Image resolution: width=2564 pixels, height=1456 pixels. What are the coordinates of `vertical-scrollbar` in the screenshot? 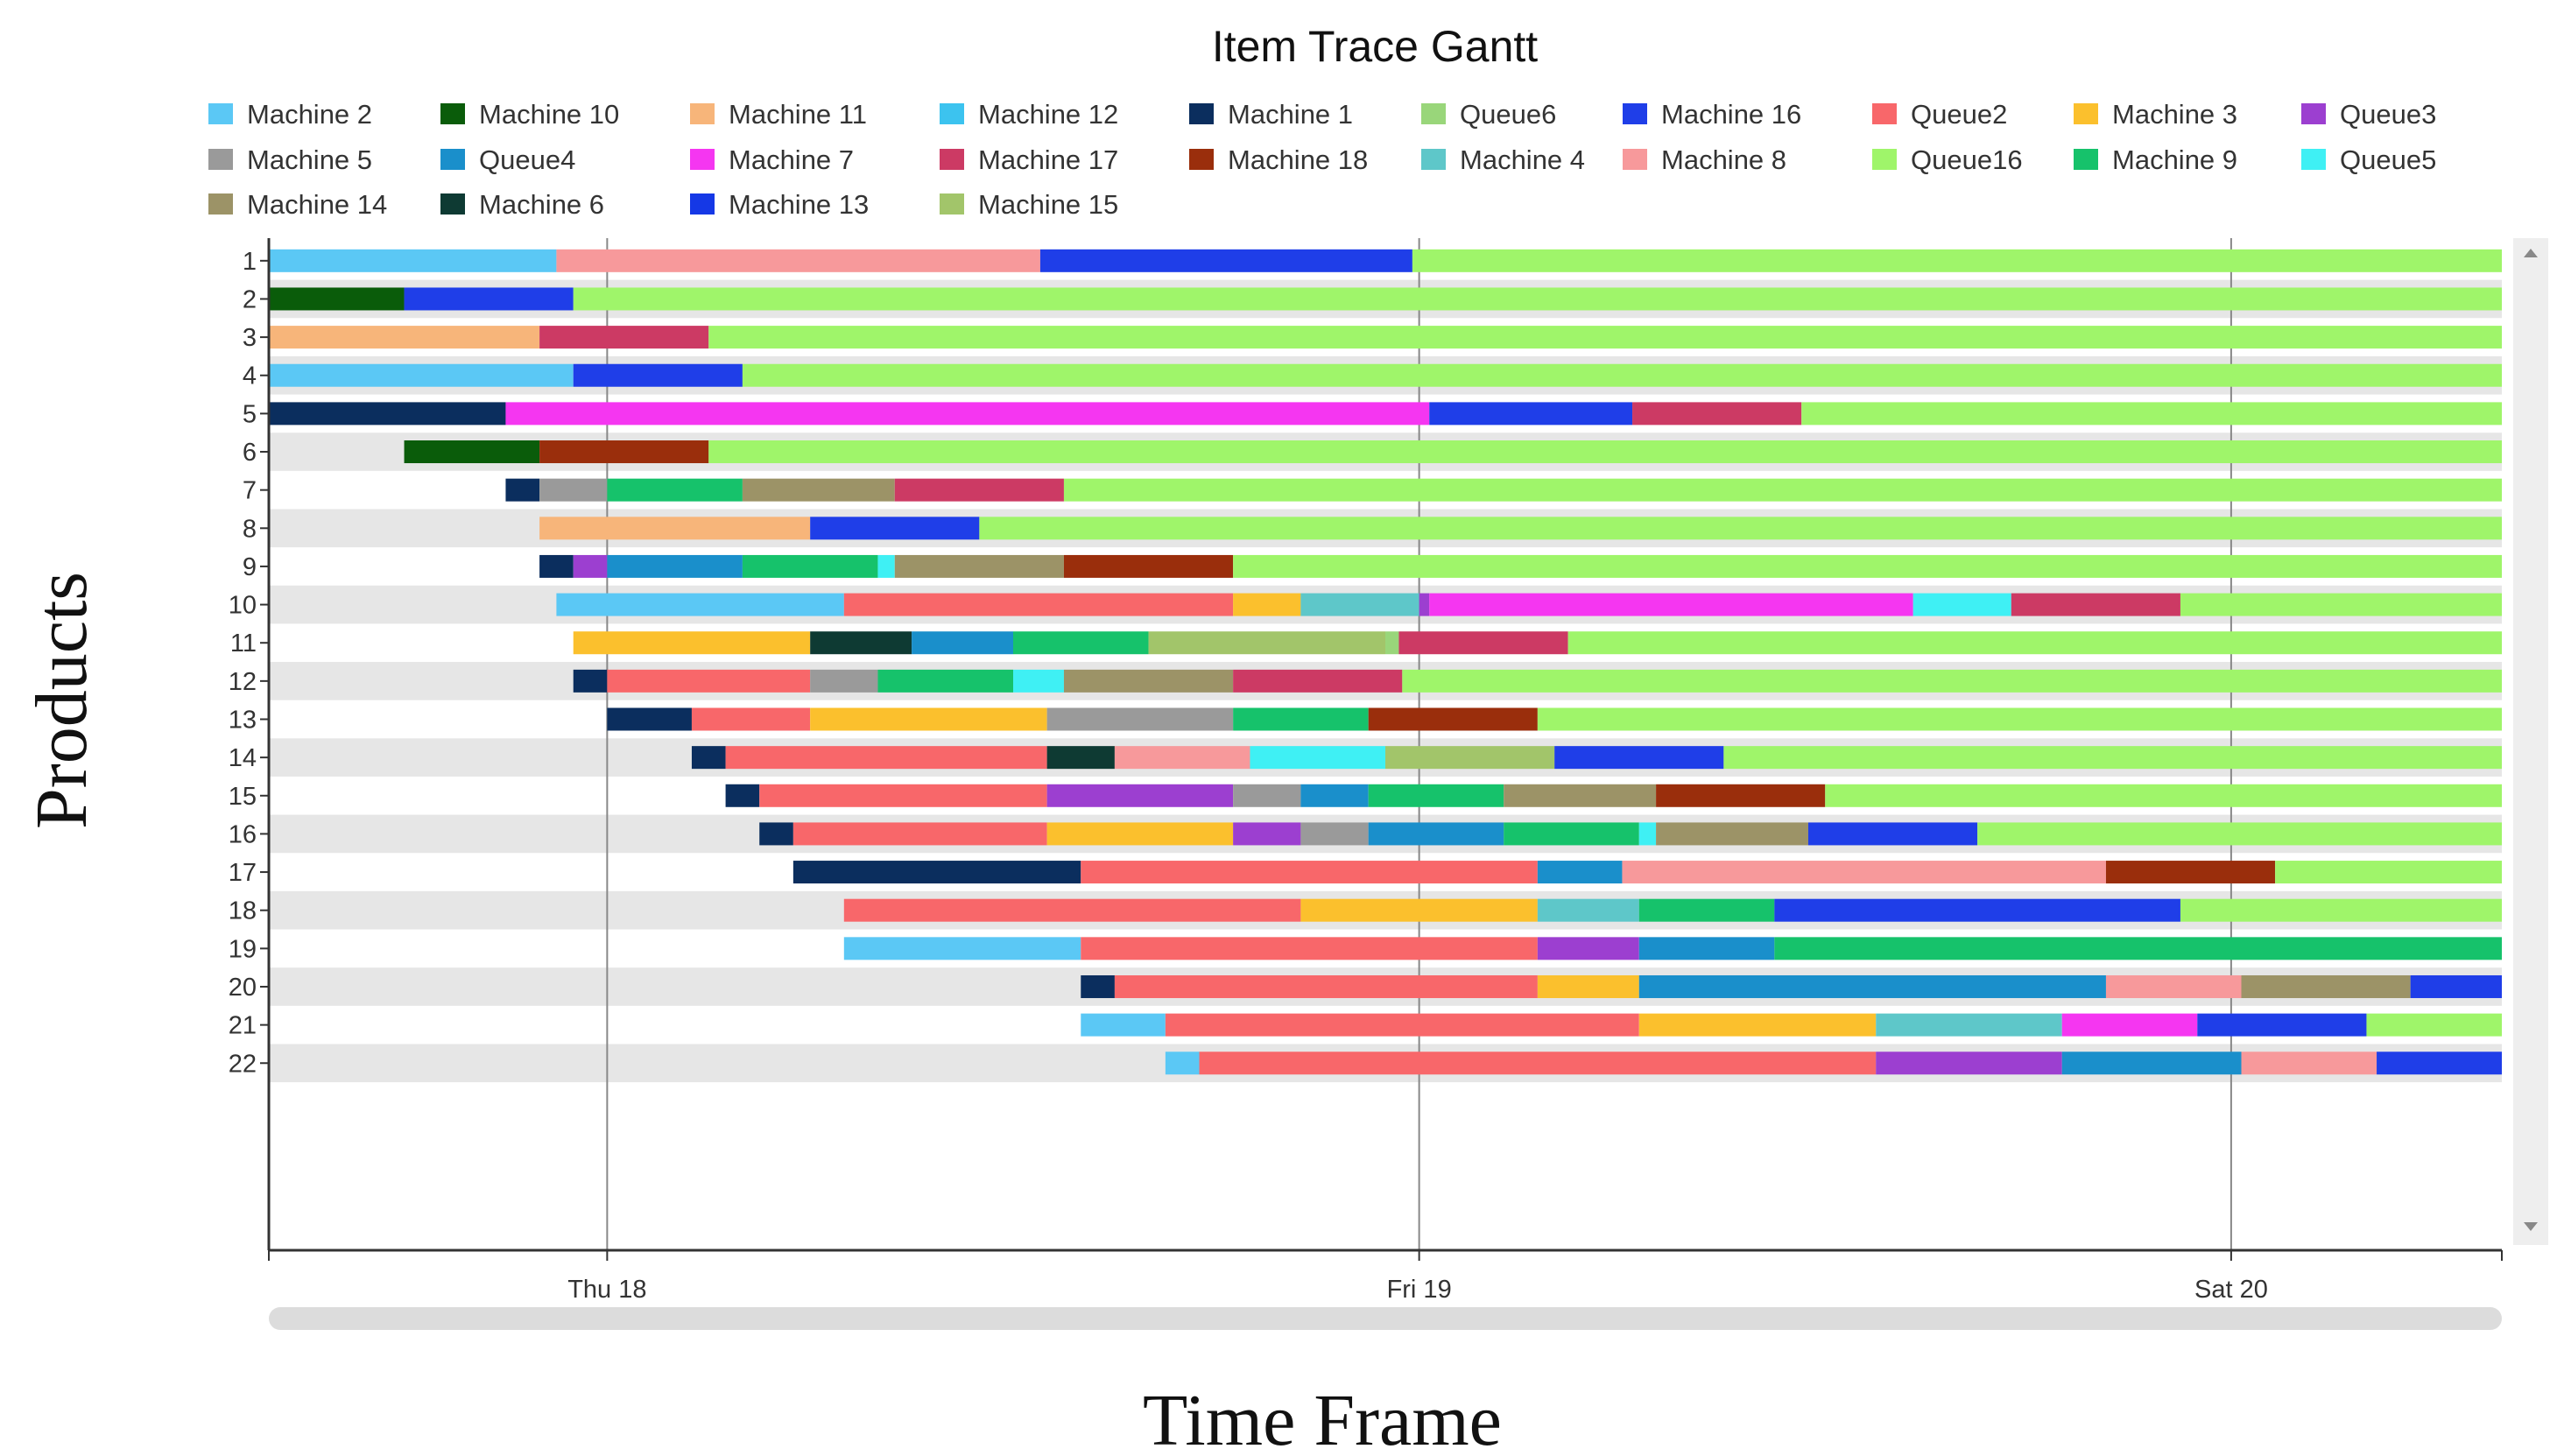 It's located at (2530, 741).